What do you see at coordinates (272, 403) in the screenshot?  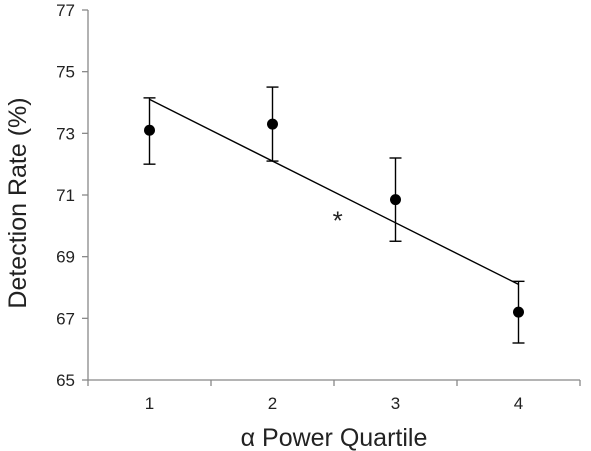 I see `x-tick-label: 2` at bounding box center [272, 403].